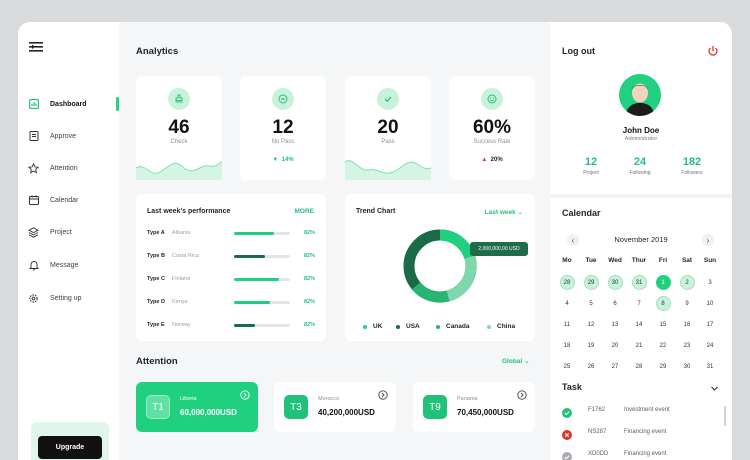 The image size is (750, 460). What do you see at coordinates (714, 388) in the screenshot?
I see `chevron-down-icon` at bounding box center [714, 388].